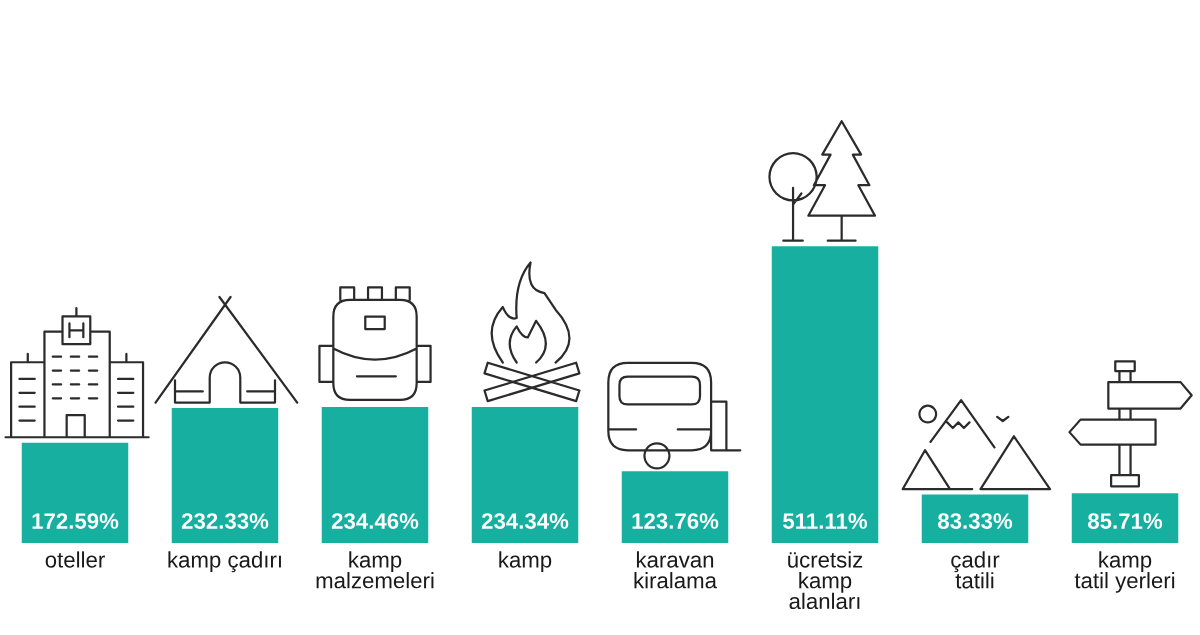 The width and height of the screenshot is (1200, 635). I want to click on data-label: 83.33%, so click(975, 521).